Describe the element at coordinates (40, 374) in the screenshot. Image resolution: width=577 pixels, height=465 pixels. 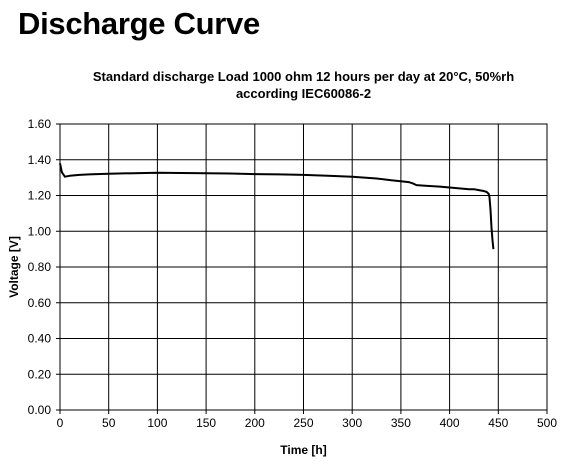
I see `y-tick-label: 0.20` at that location.